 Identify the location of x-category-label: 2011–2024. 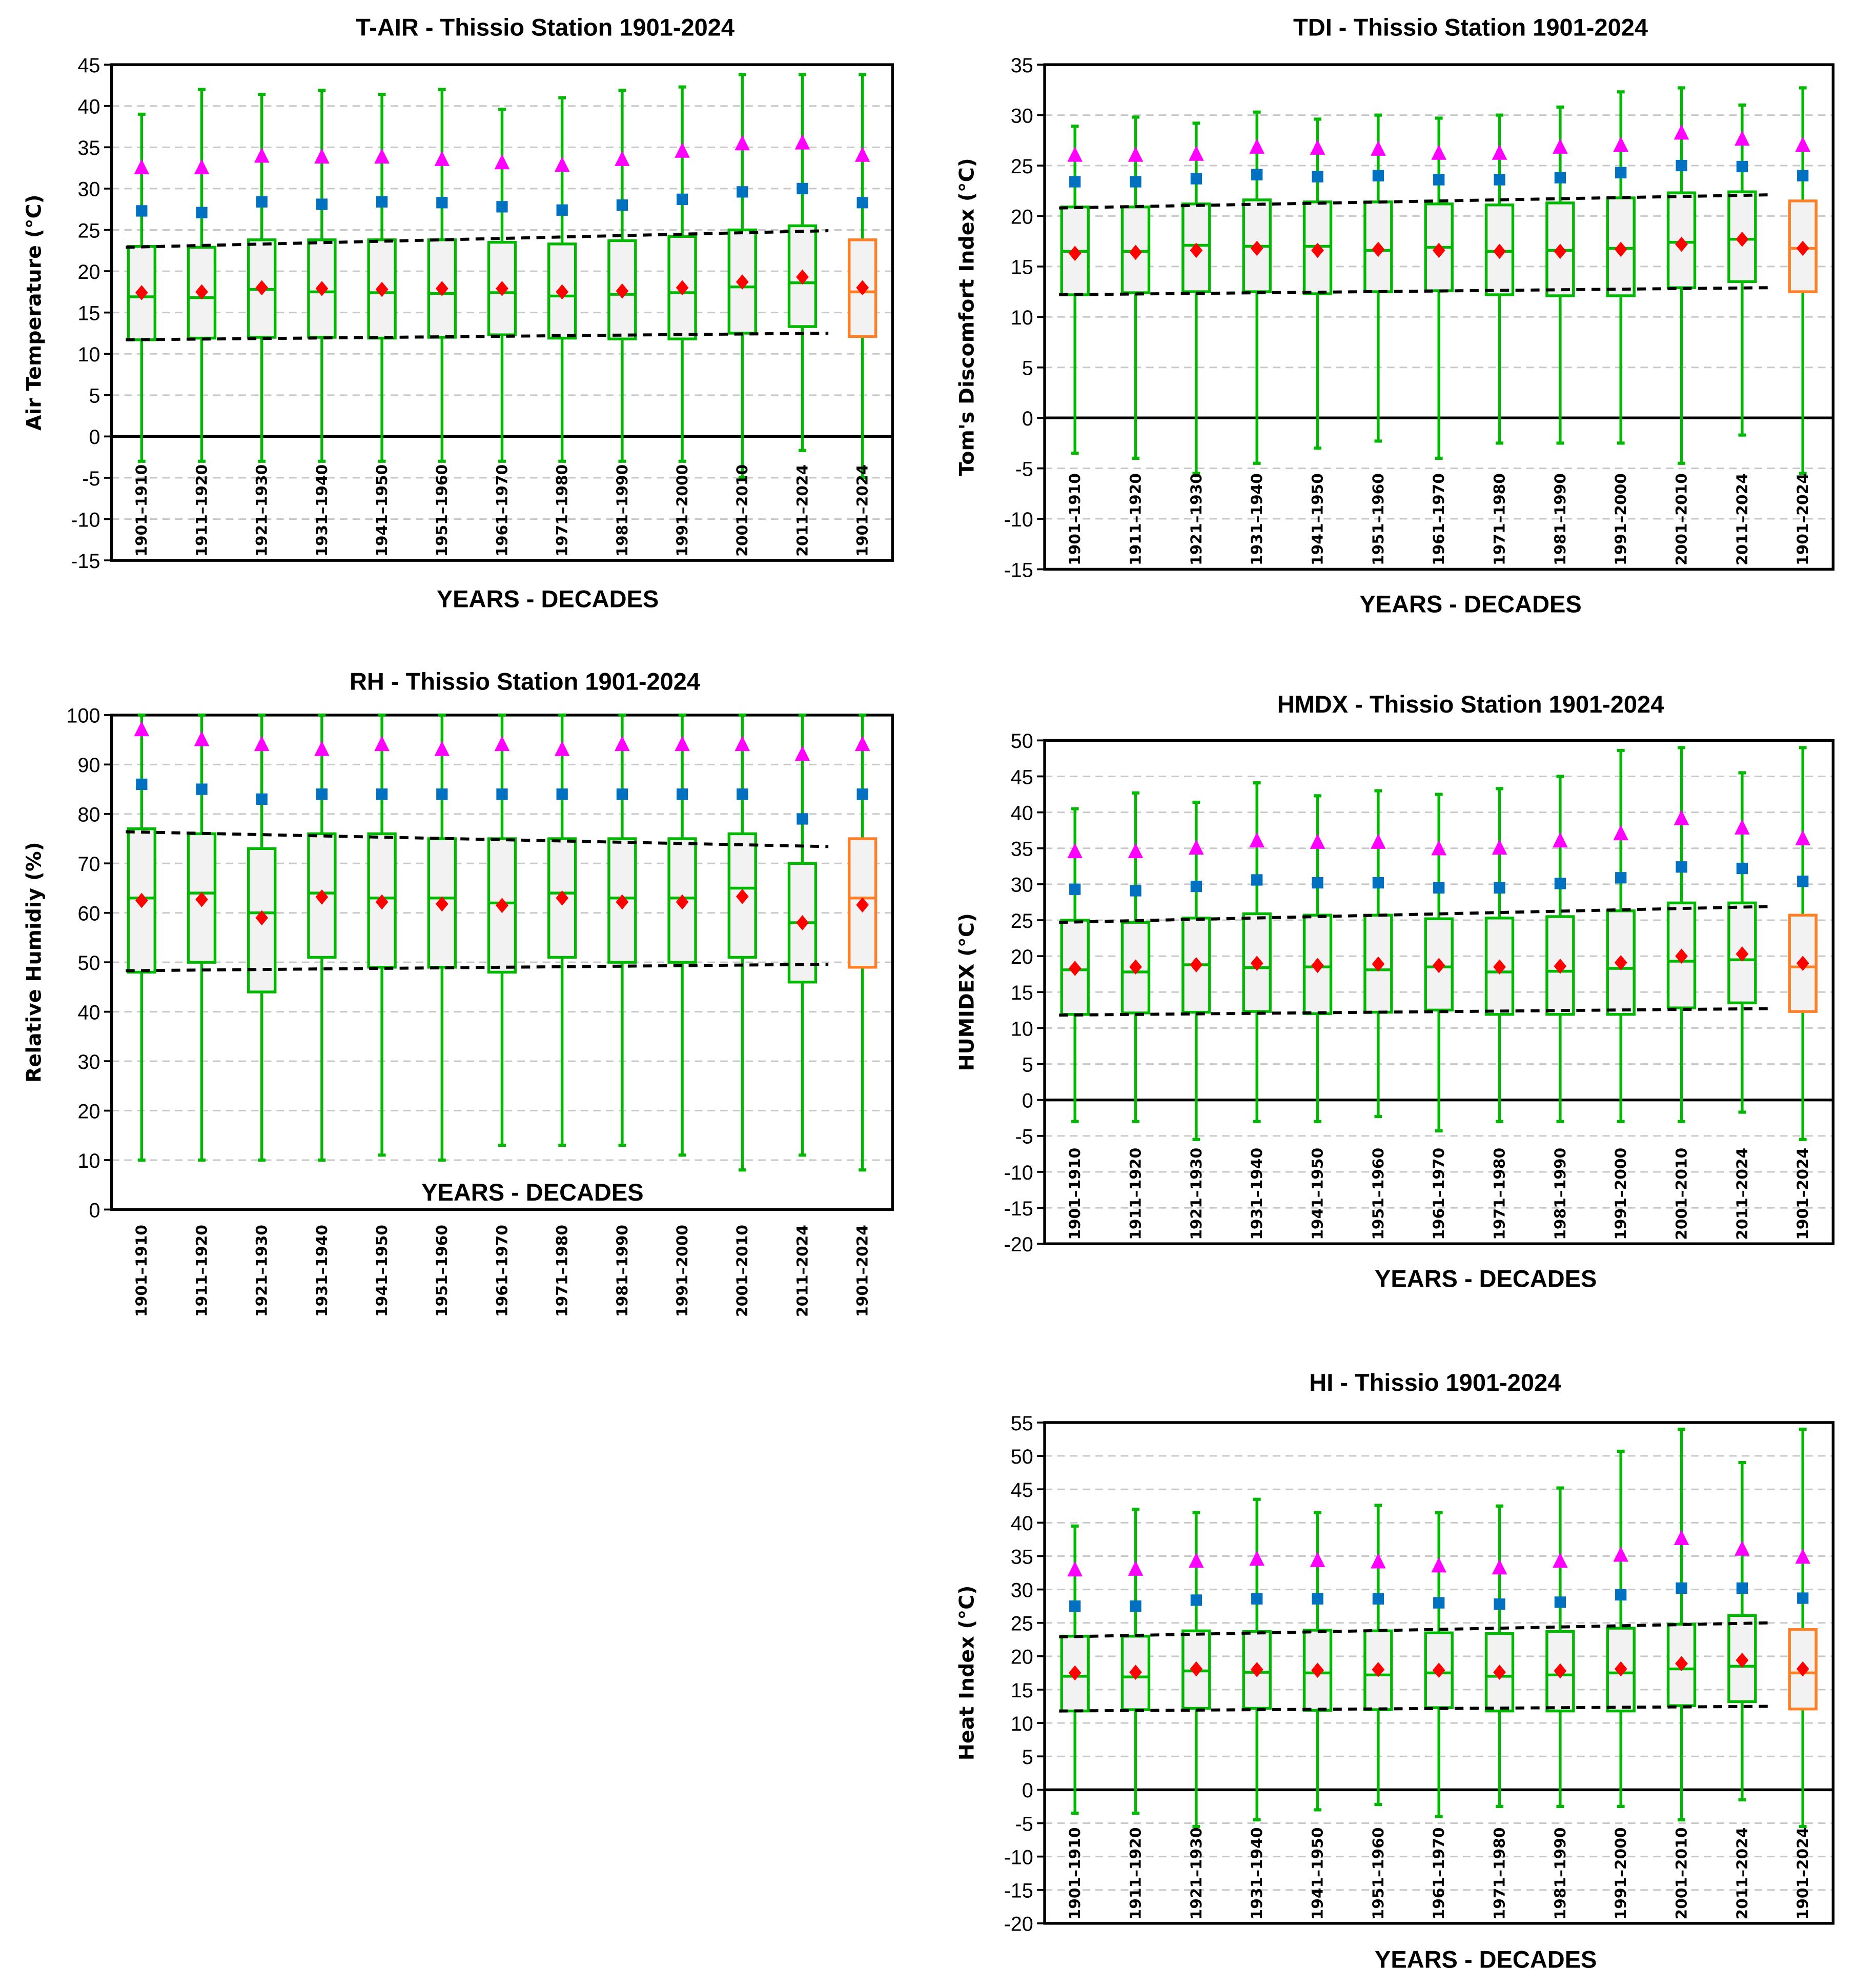
(1742, 519).